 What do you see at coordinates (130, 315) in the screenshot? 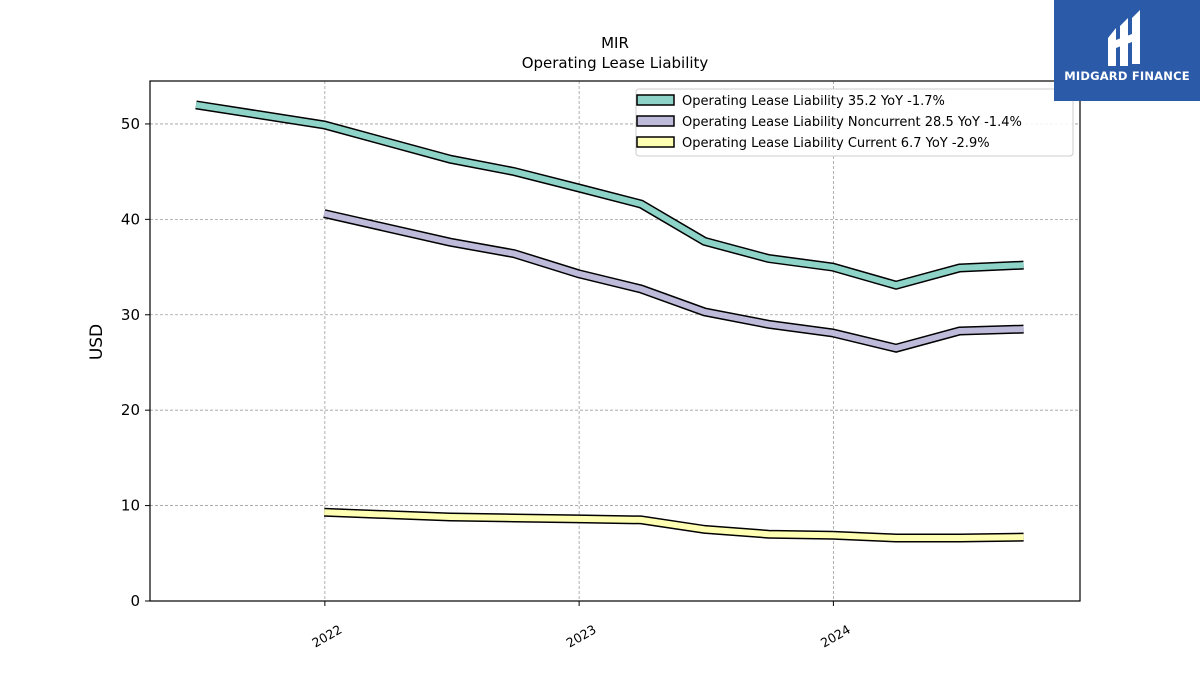
I see `y-tick-label: 30` at bounding box center [130, 315].